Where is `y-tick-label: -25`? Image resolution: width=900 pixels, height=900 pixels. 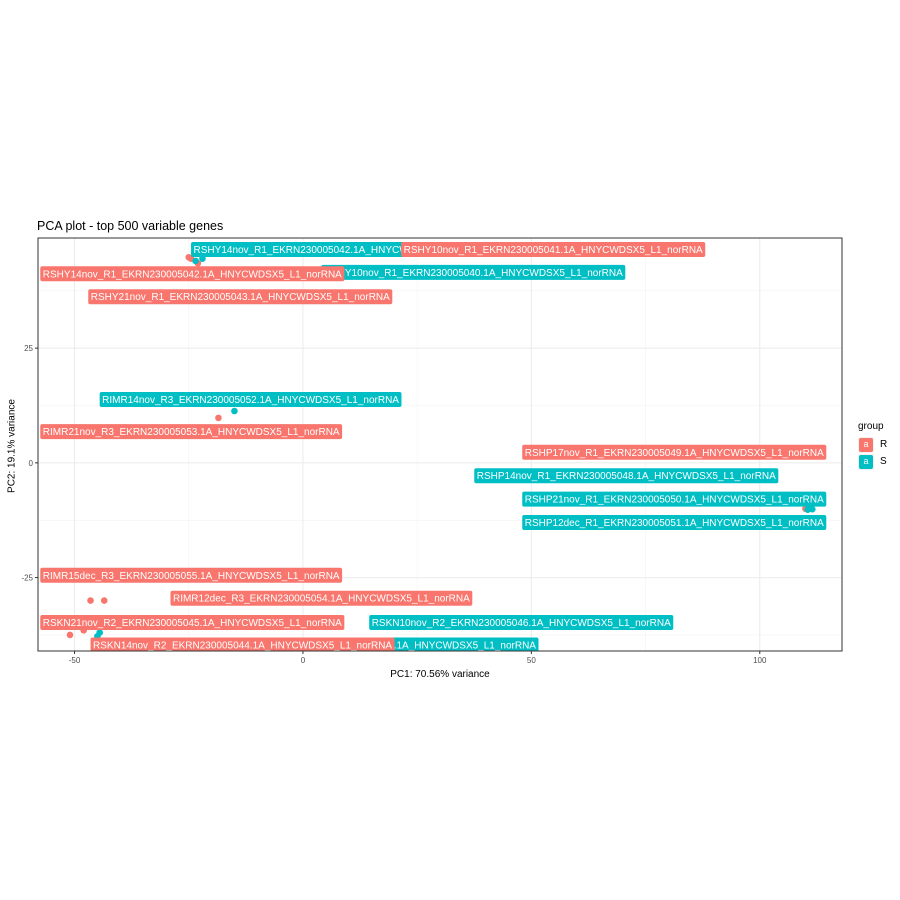 y-tick-label: -25 is located at coordinates (27, 578).